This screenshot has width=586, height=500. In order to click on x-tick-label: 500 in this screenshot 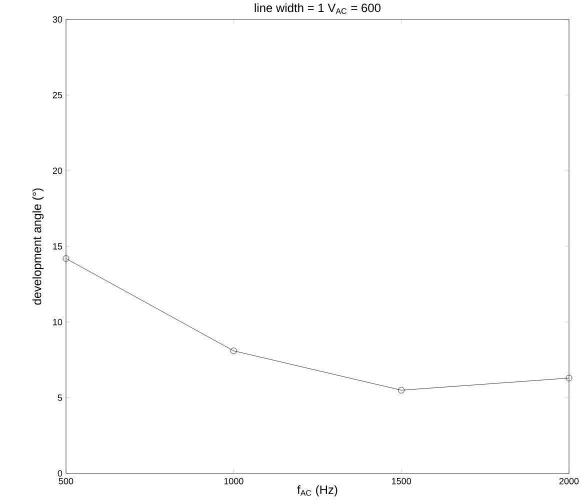, I will do `click(66, 481)`.